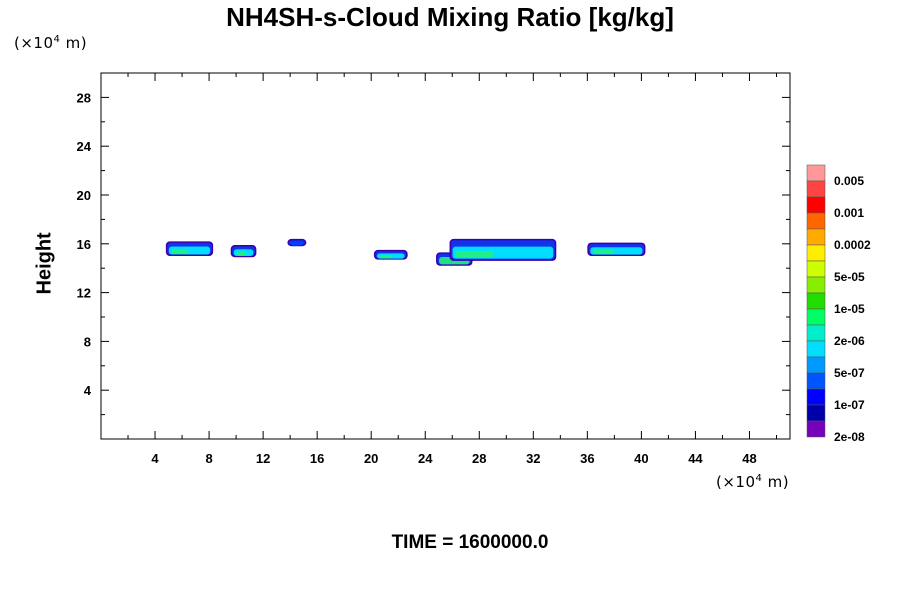 The image size is (900, 600). Describe the element at coordinates (425, 458) in the screenshot. I see `x-tick-label: 24` at that location.